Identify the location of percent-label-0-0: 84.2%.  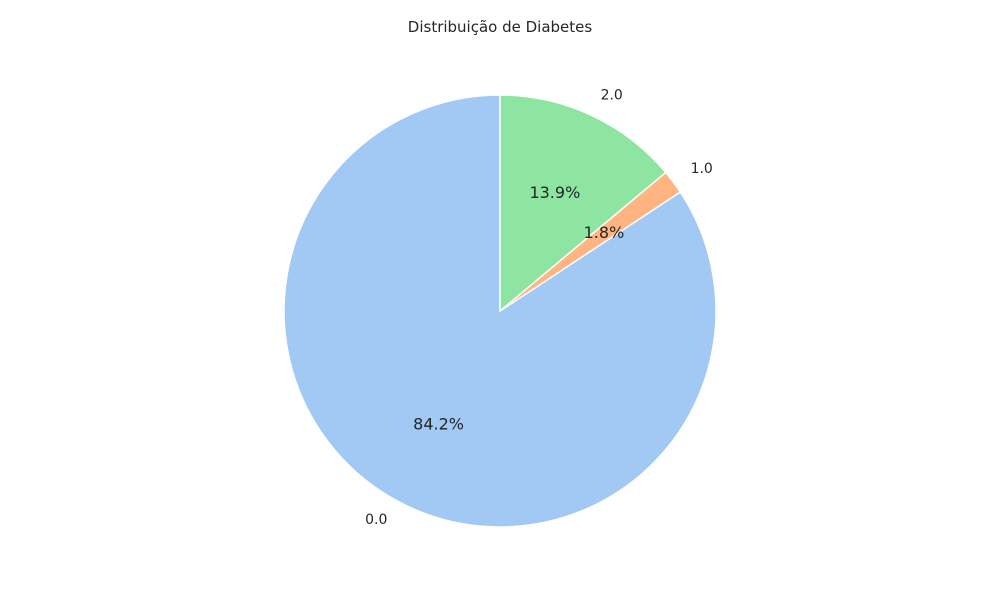
(438, 424).